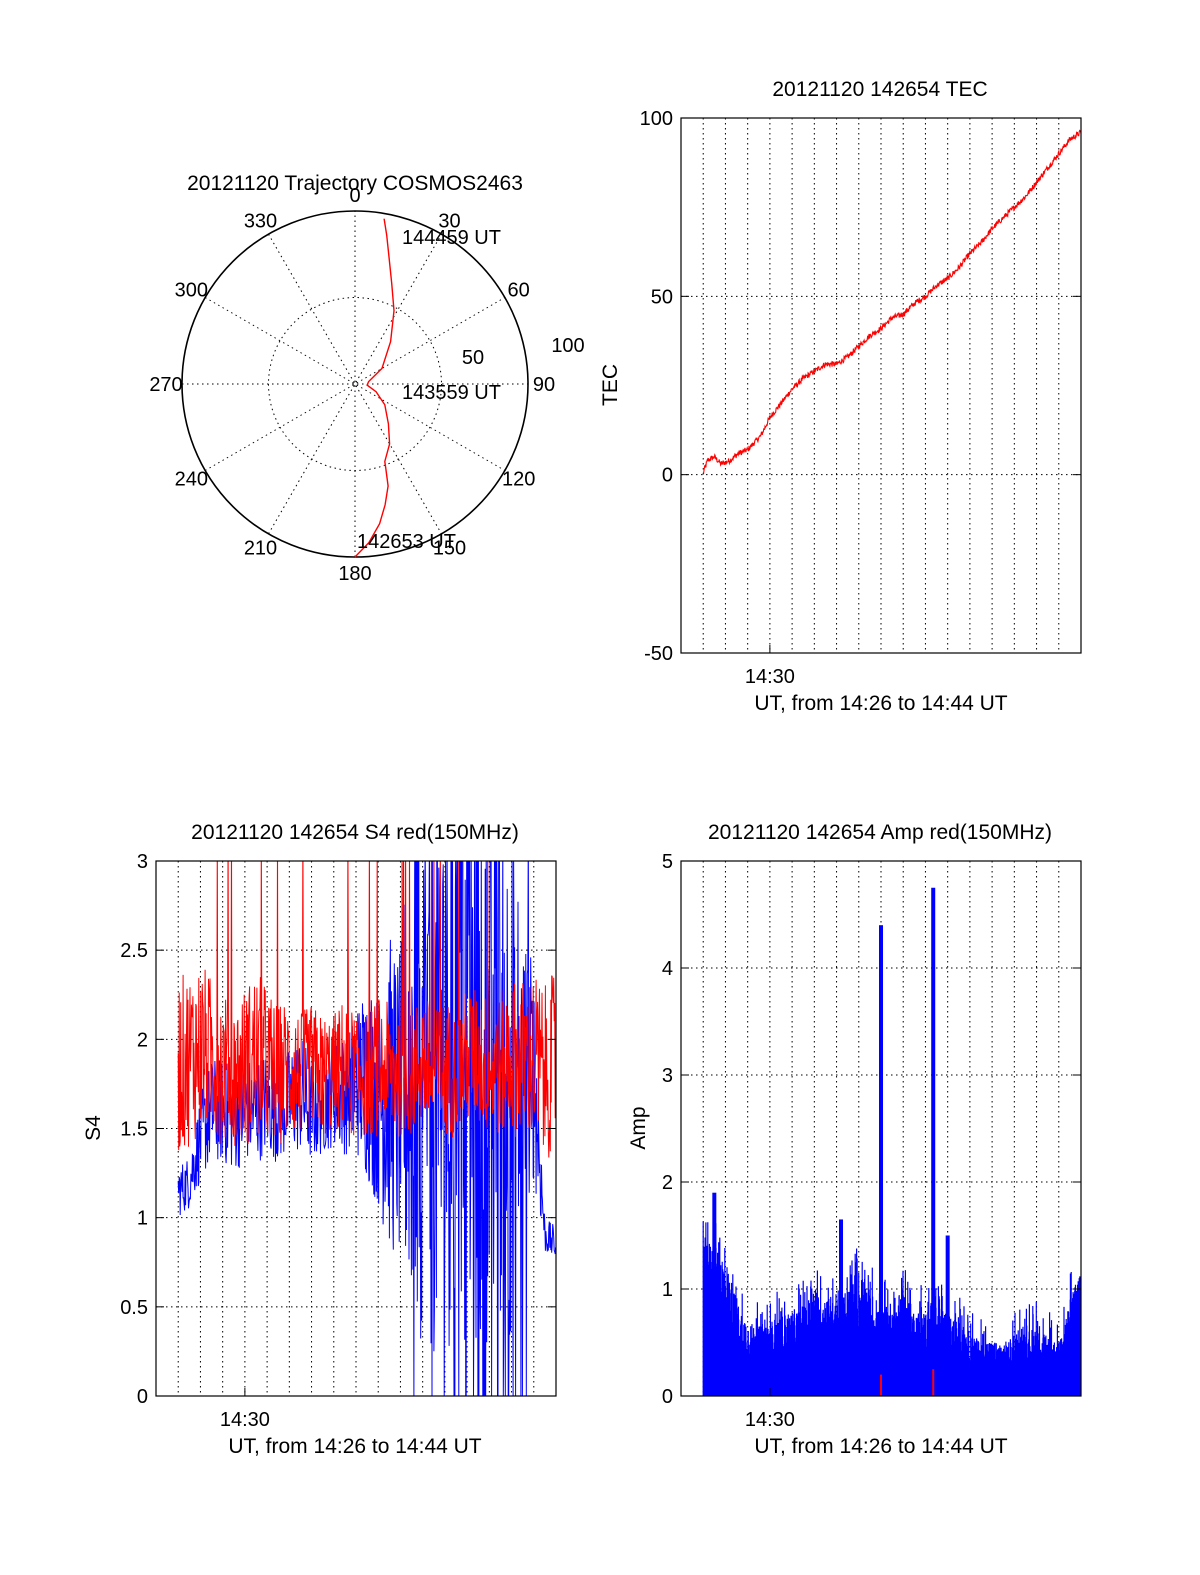 The height and width of the screenshot is (1575, 1200). I want to click on trajectory-angle-label-240: 240, so click(191, 480).